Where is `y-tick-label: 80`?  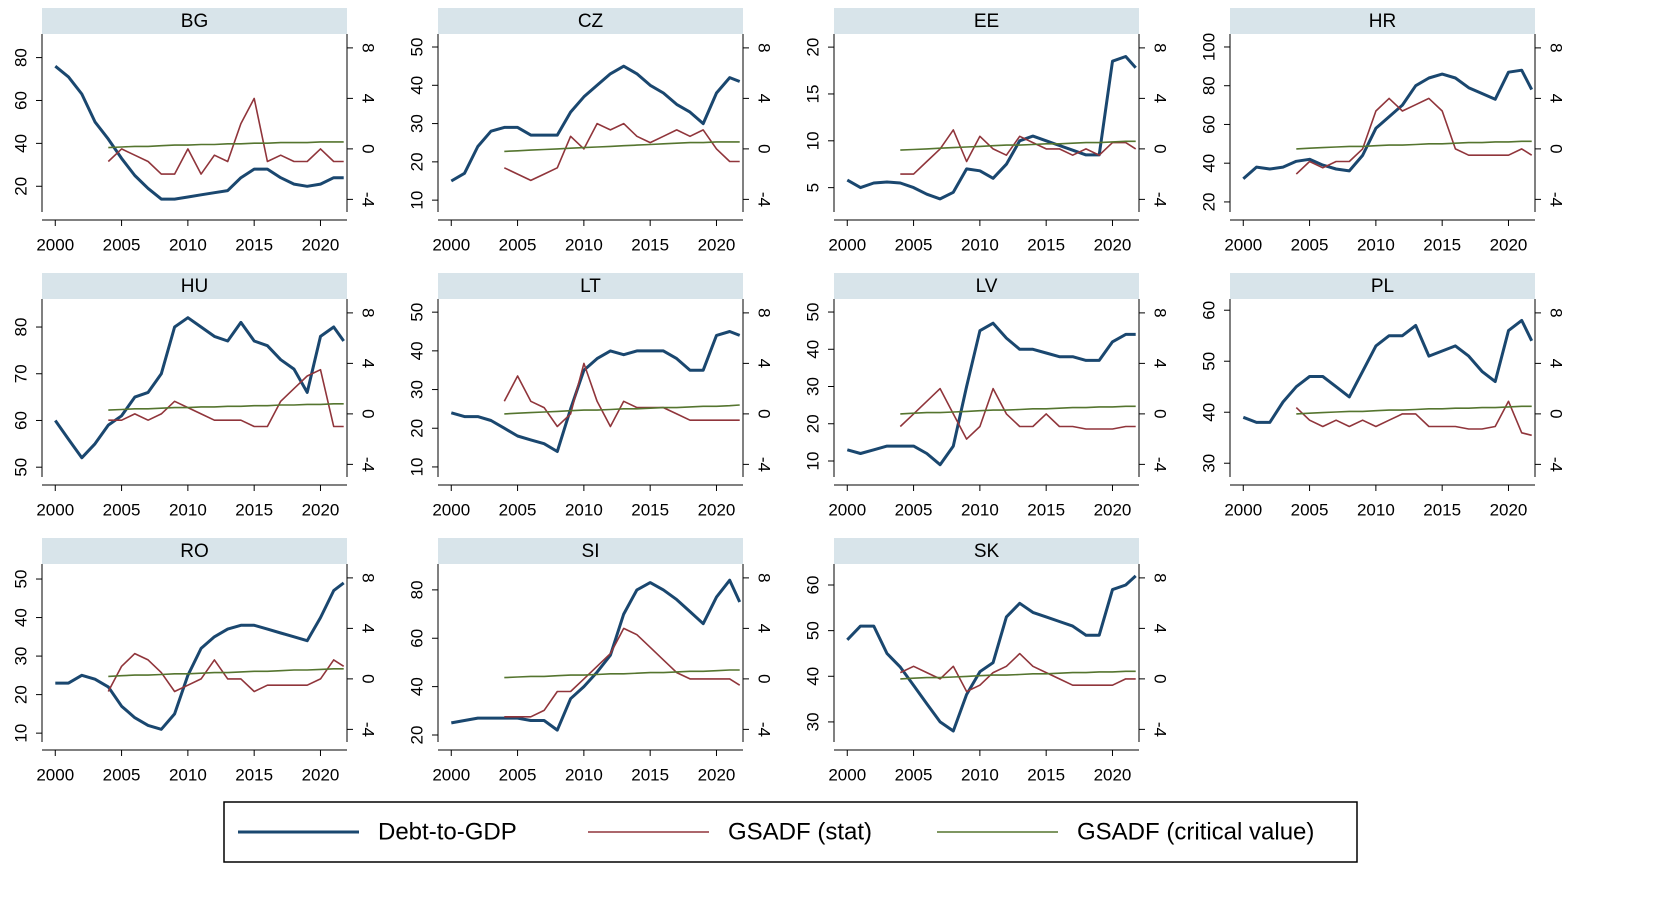 y-tick-label: 80 is located at coordinates (416, 589).